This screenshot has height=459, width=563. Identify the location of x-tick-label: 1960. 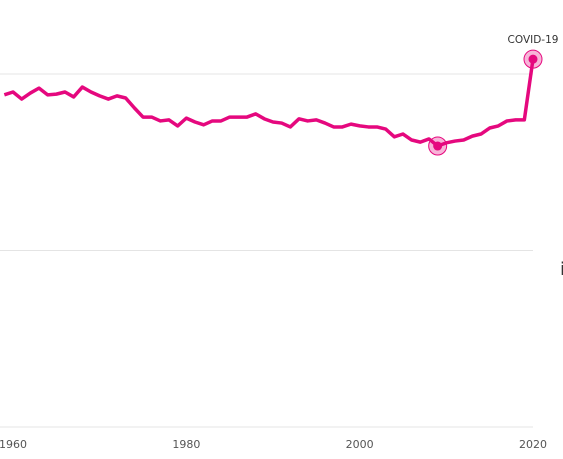
(13, 444).